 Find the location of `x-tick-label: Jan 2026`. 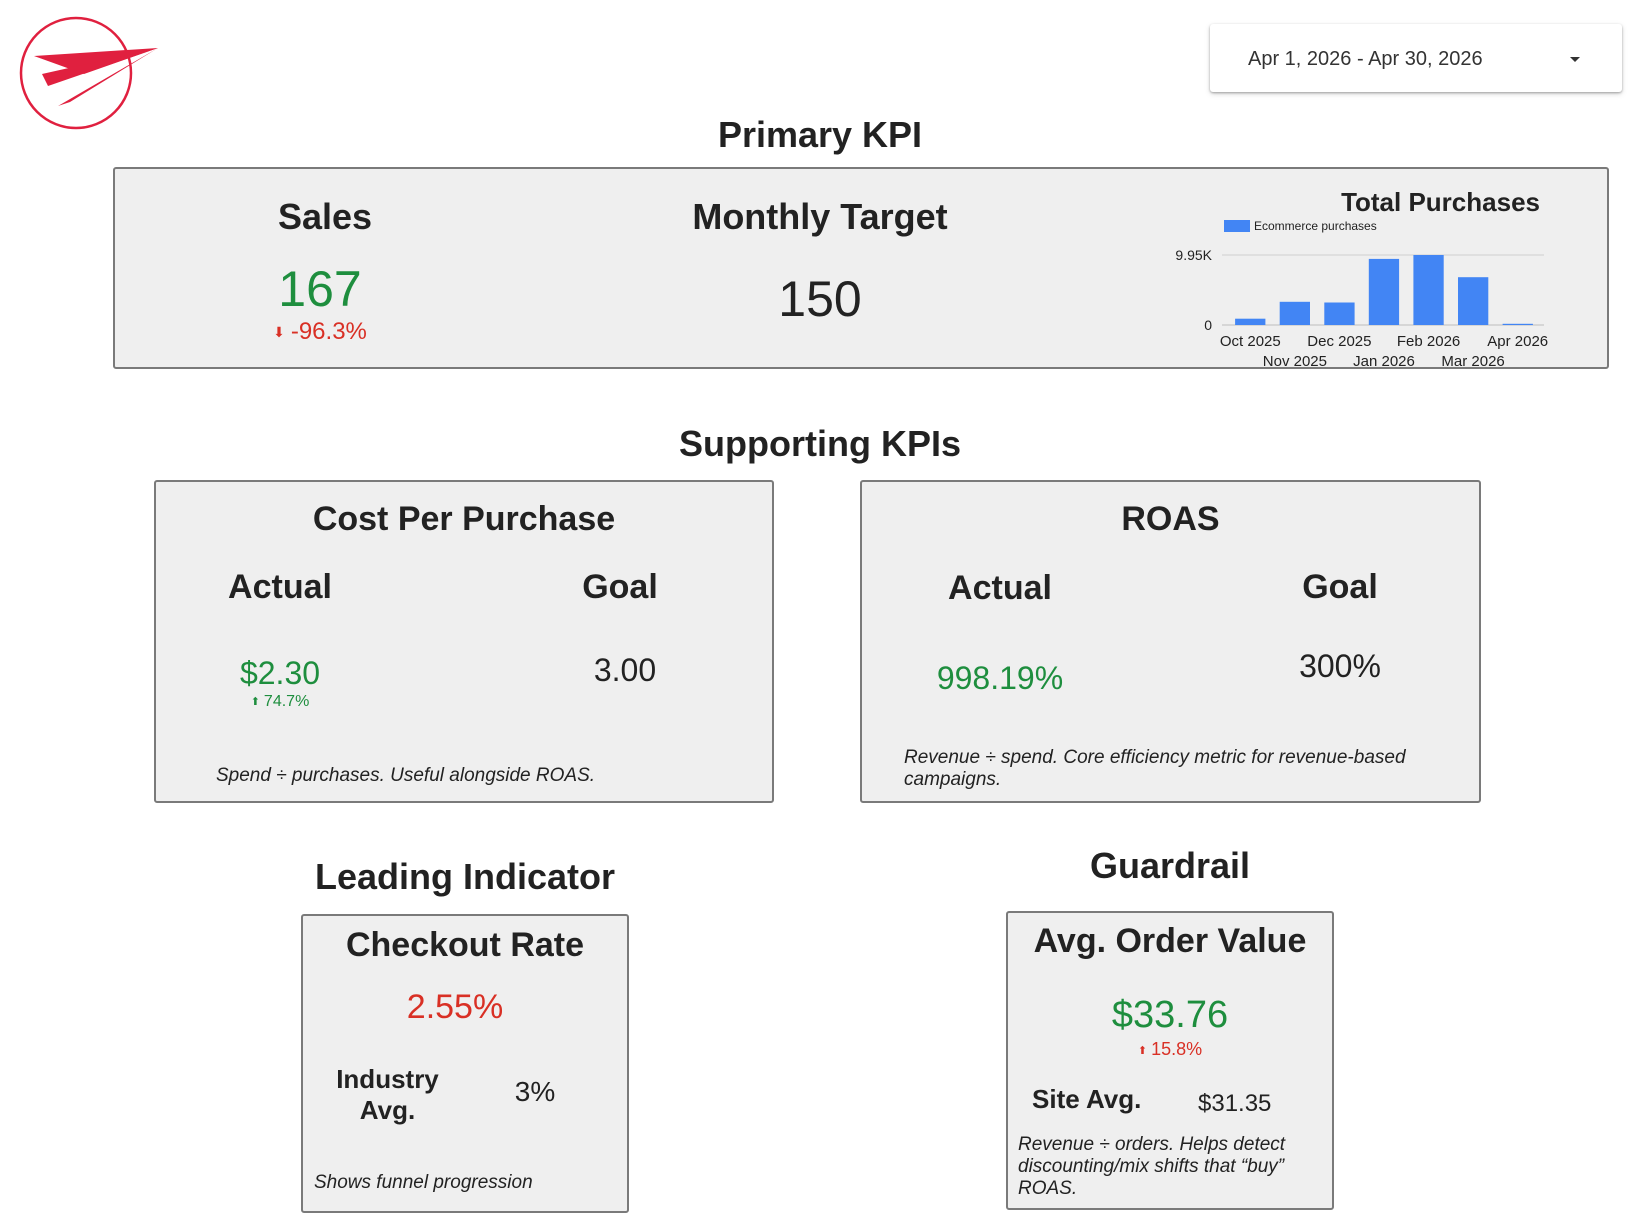

x-tick-label: Jan 2026 is located at coordinates (1384, 361).